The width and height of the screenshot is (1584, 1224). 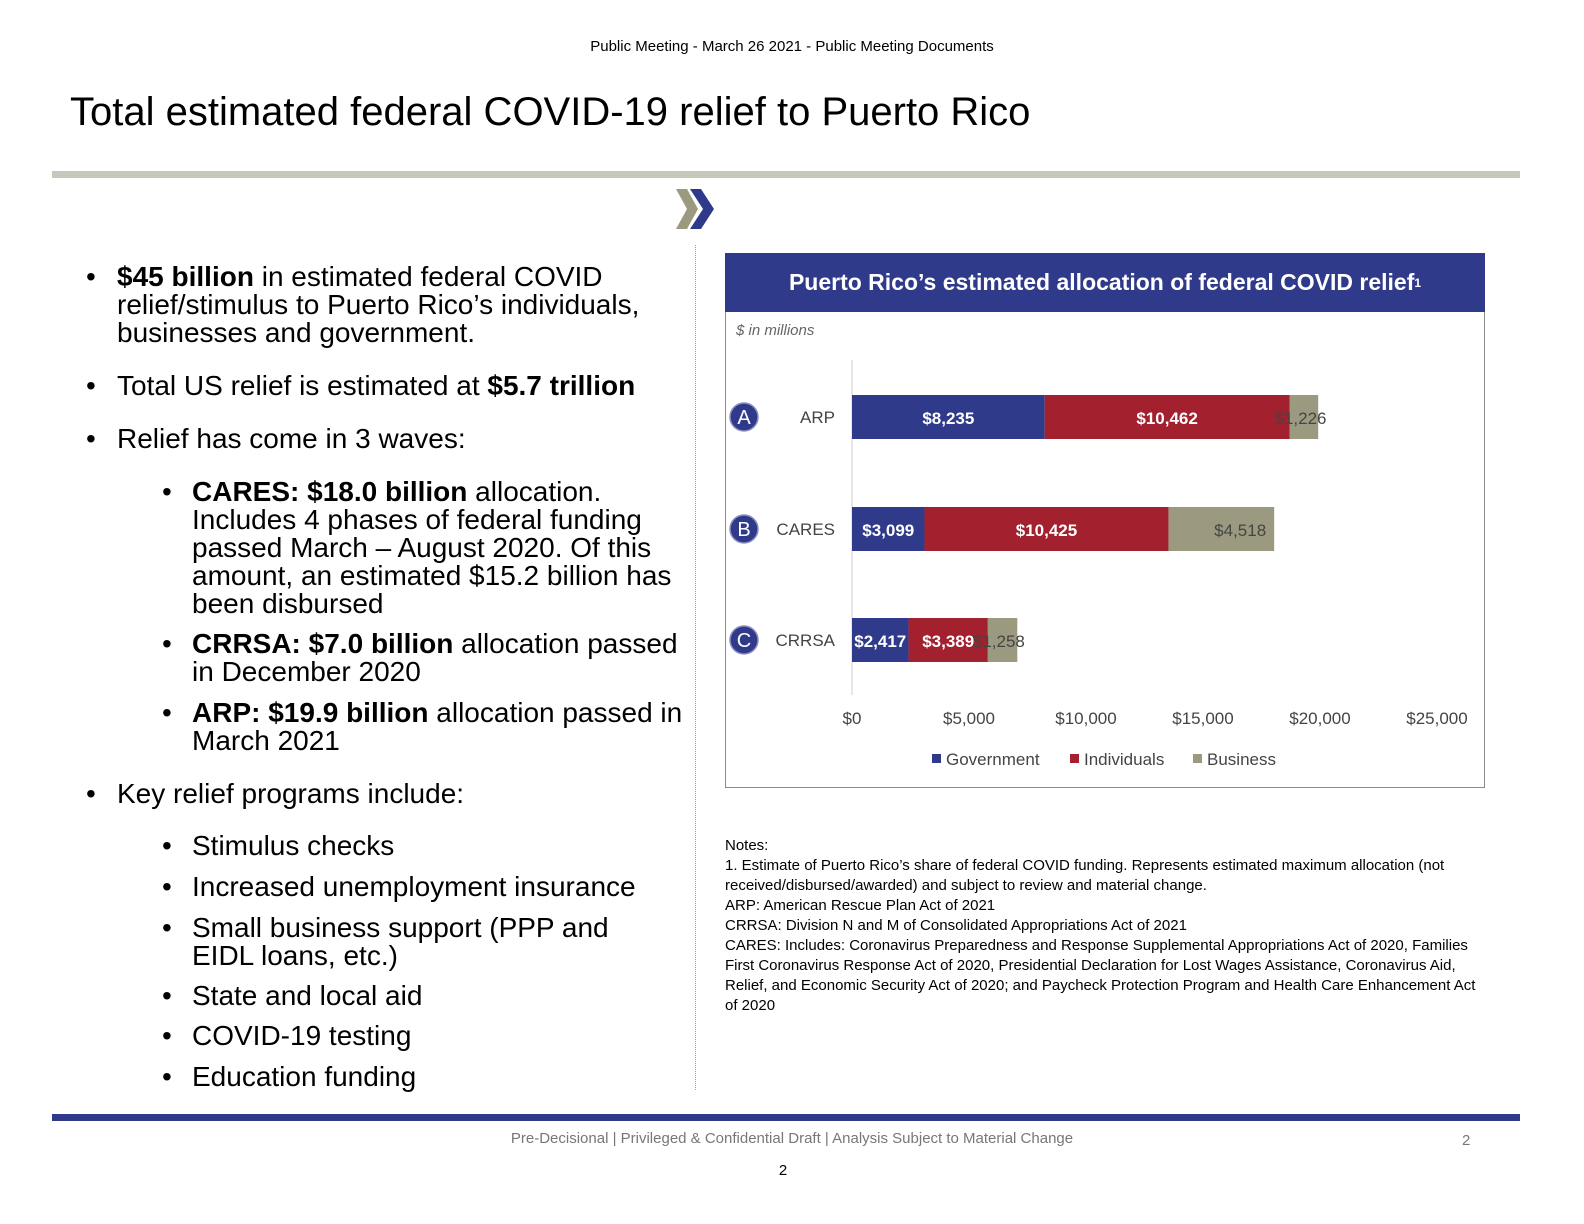 I want to click on bullet-bold: CARES: $18.0 billion, so click(x=330, y=491).